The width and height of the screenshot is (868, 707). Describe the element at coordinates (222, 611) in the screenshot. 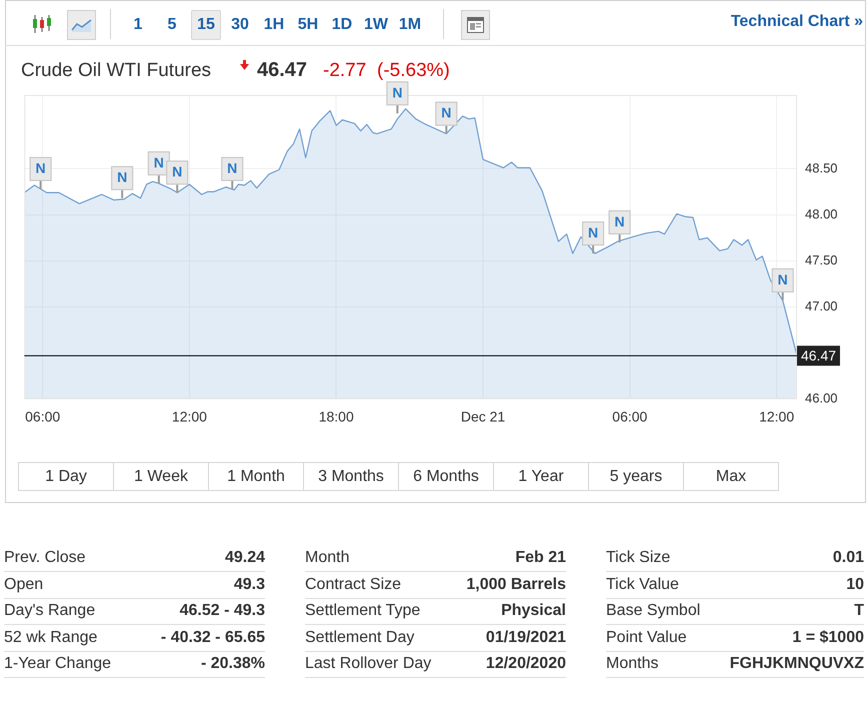

I see `text: 46.52 - 49.3` at that location.